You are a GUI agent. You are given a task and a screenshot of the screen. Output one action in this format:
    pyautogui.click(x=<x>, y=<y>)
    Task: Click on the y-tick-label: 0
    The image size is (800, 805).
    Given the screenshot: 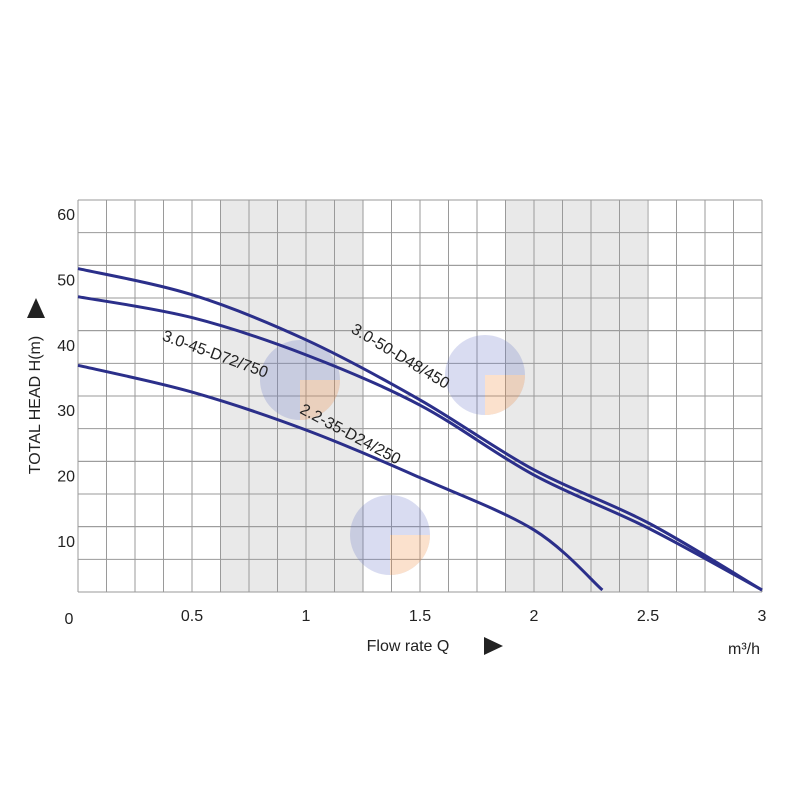 What is the action you would take?
    pyautogui.click(x=69, y=619)
    